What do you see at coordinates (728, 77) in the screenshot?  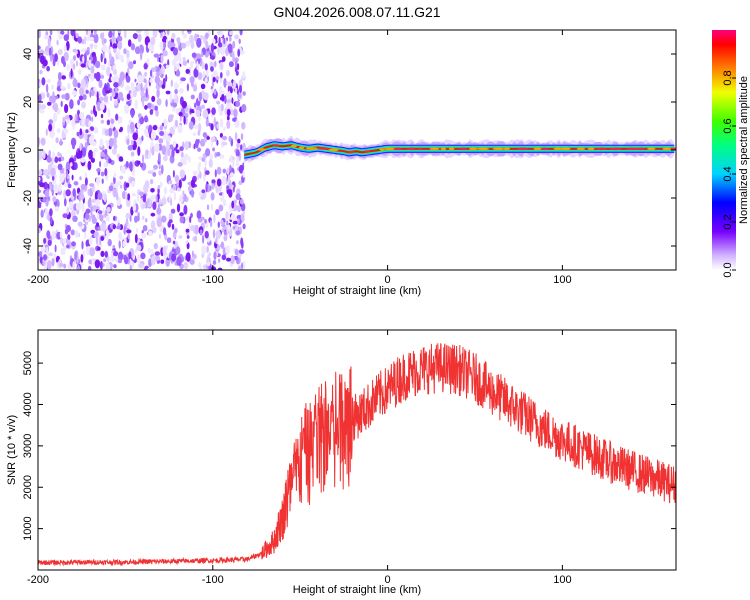 I see `colorbar-tick-label: 0.8` at bounding box center [728, 77].